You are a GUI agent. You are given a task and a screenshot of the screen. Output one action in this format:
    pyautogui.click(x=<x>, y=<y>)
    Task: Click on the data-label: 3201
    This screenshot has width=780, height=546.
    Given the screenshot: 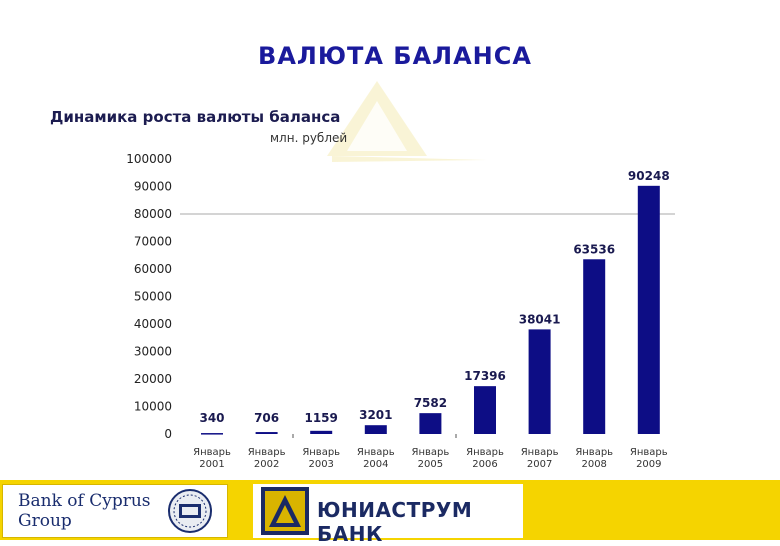 What is the action you would take?
    pyautogui.click(x=375, y=415)
    